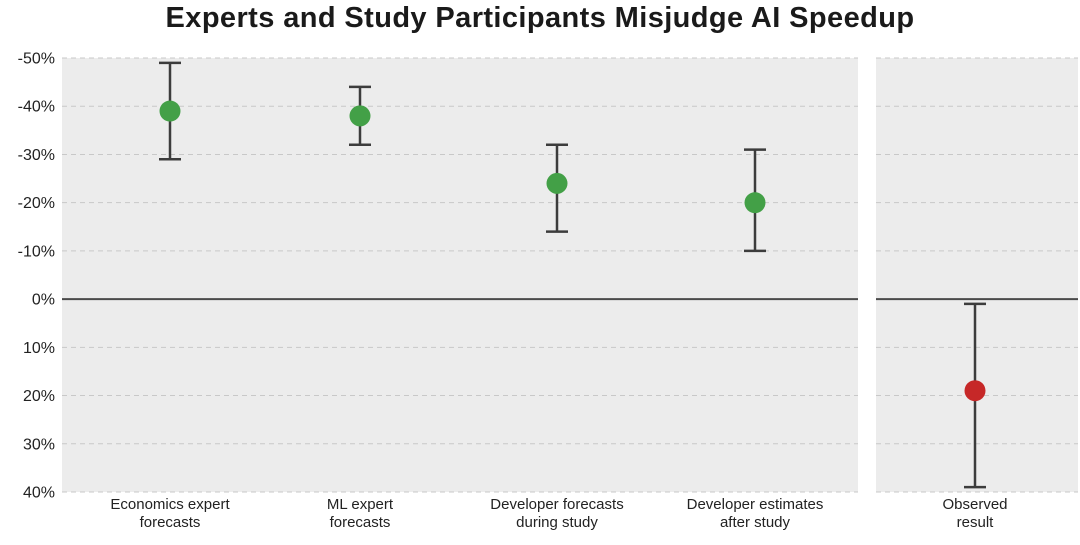  What do you see at coordinates (36, 59) in the screenshot?
I see `y-tick-label: -50%` at bounding box center [36, 59].